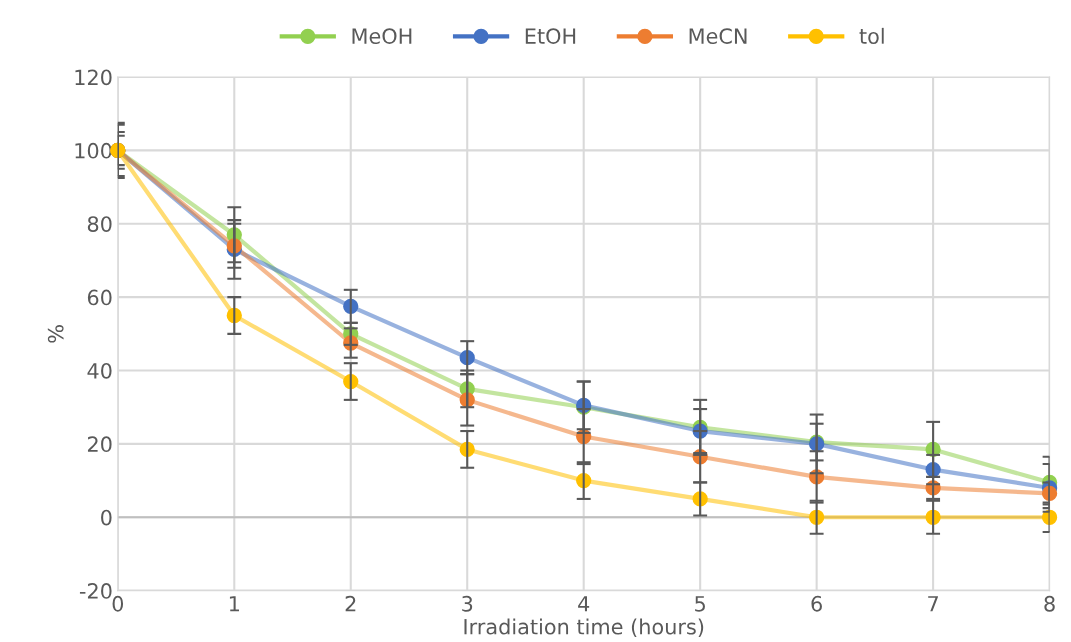 Image resolution: width=1071 pixels, height=642 pixels. What do you see at coordinates (467, 603) in the screenshot?
I see `x-tick-label: 3` at bounding box center [467, 603].